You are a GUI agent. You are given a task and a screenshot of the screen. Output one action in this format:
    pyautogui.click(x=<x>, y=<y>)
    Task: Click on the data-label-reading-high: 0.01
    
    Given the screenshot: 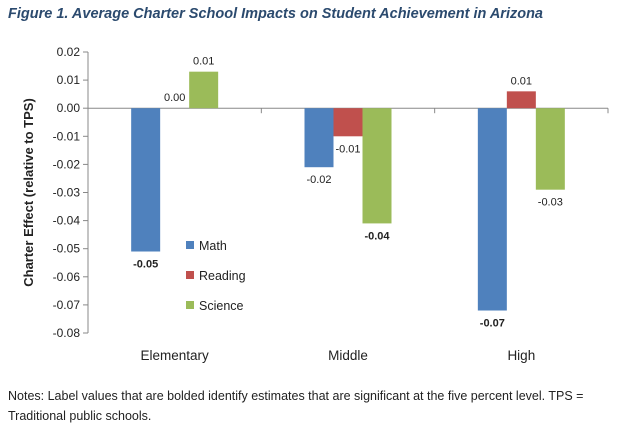 What is the action you would take?
    pyautogui.click(x=521, y=81)
    